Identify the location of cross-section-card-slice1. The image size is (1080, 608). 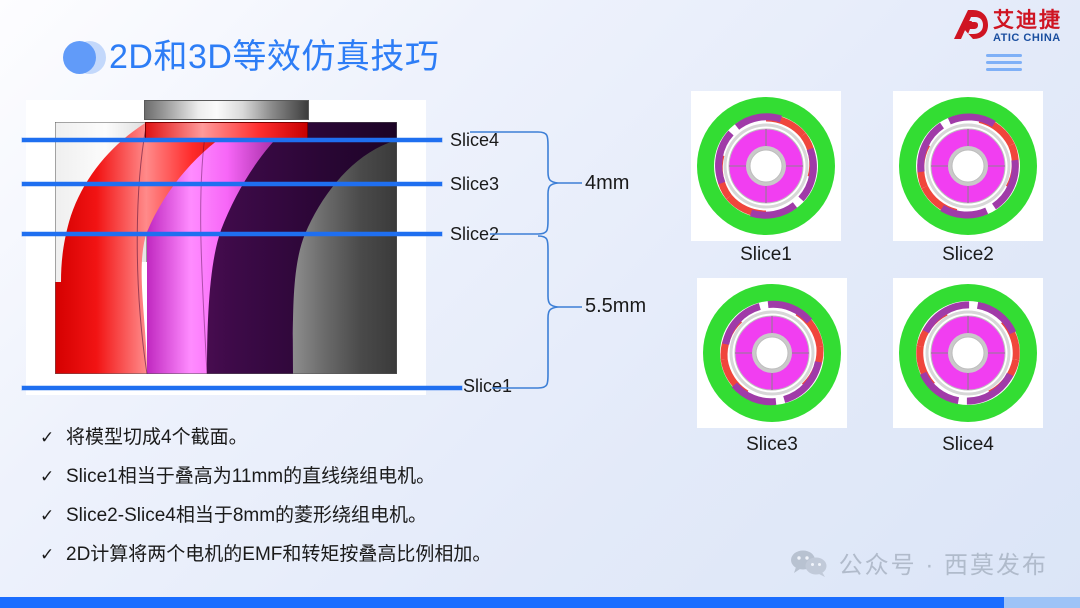
(766, 166).